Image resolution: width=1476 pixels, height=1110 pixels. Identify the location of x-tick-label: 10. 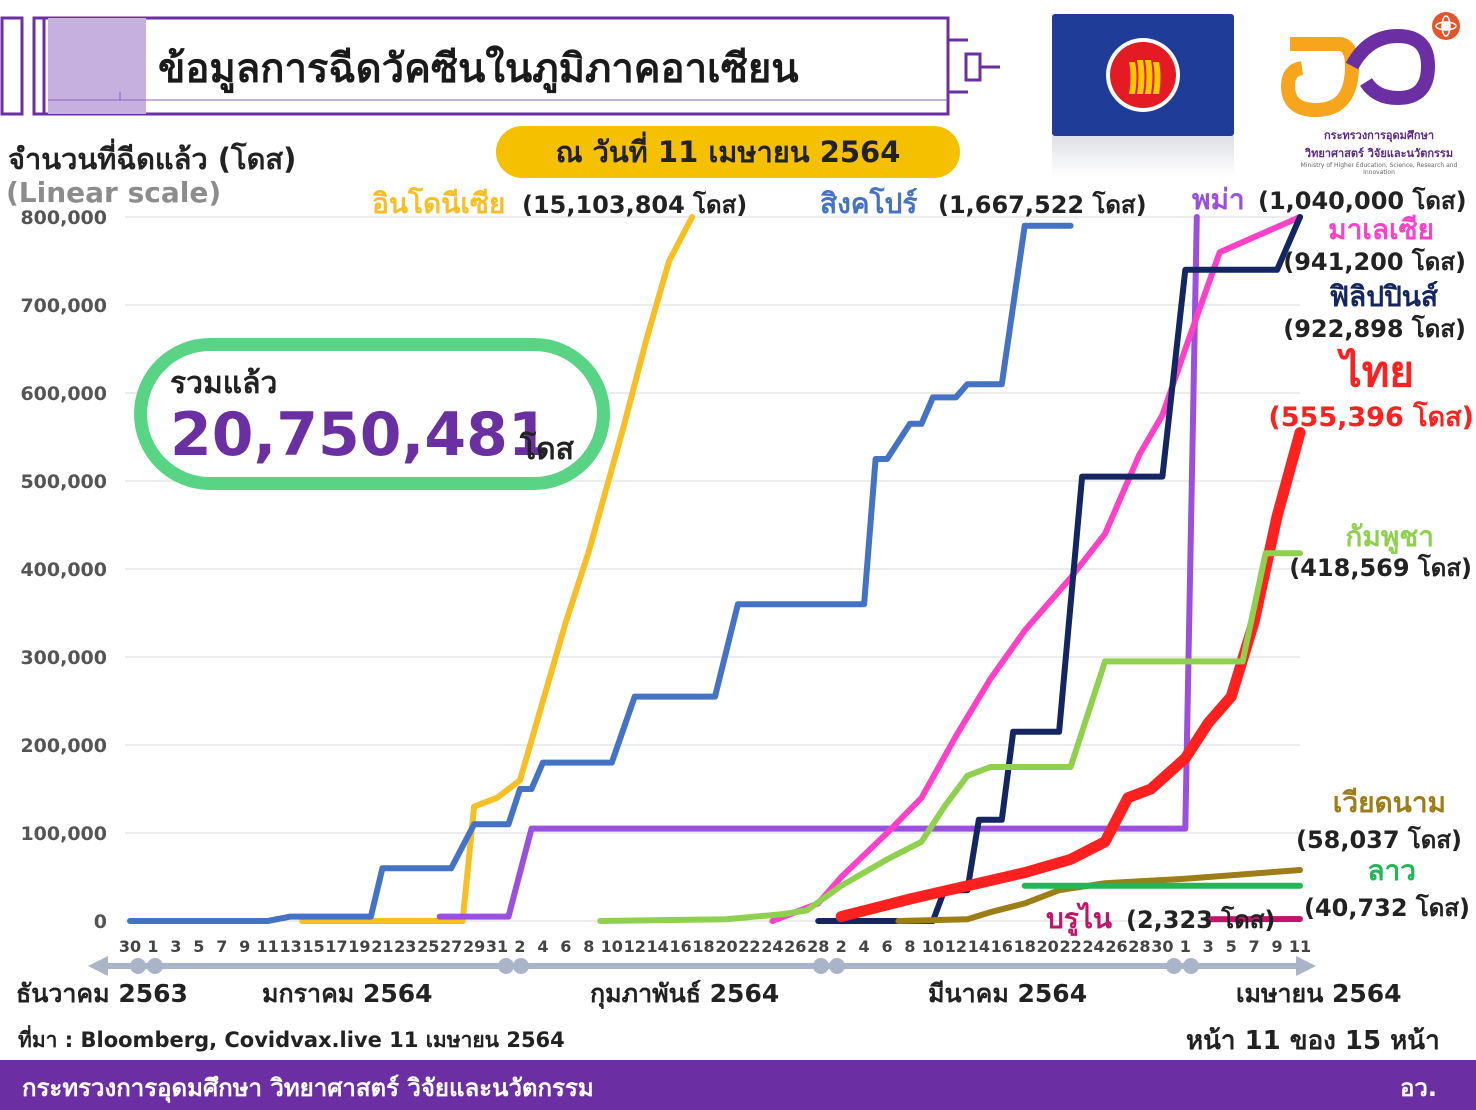
(933, 946).